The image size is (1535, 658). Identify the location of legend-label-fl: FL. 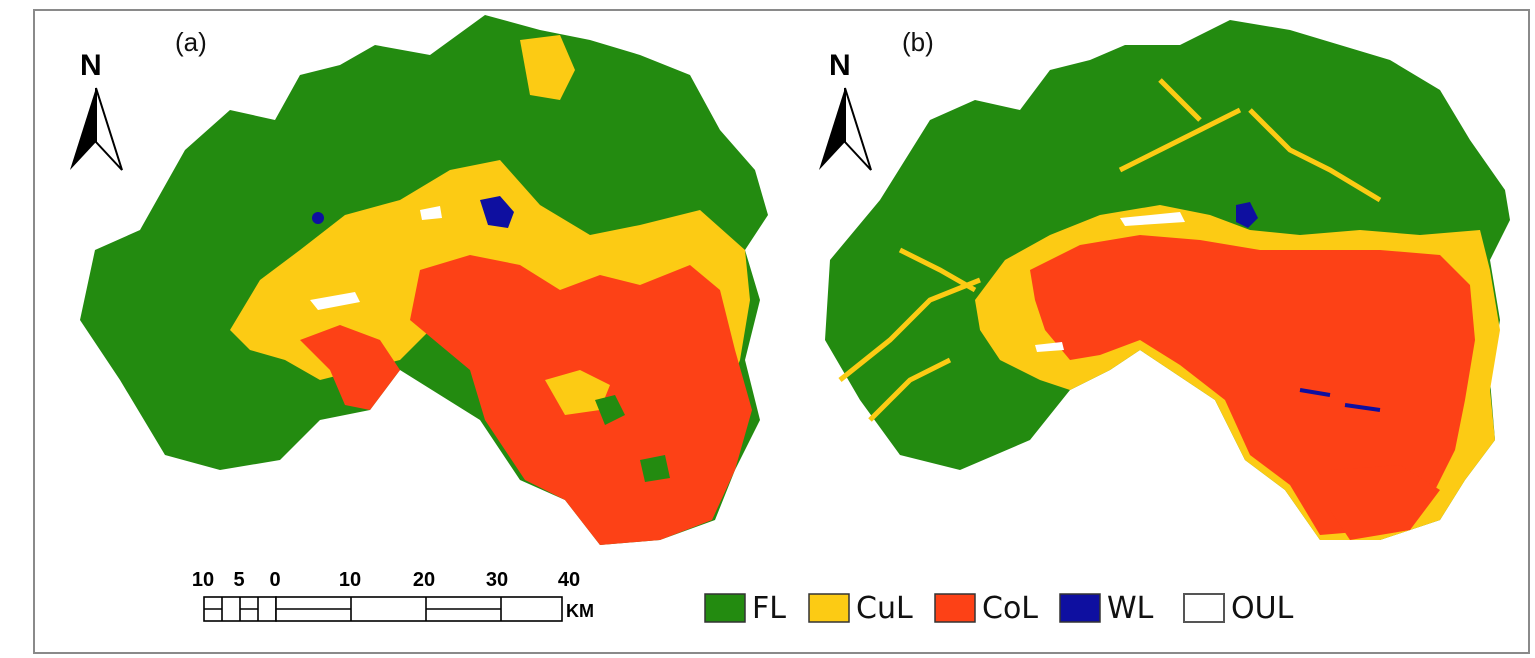
(769, 608).